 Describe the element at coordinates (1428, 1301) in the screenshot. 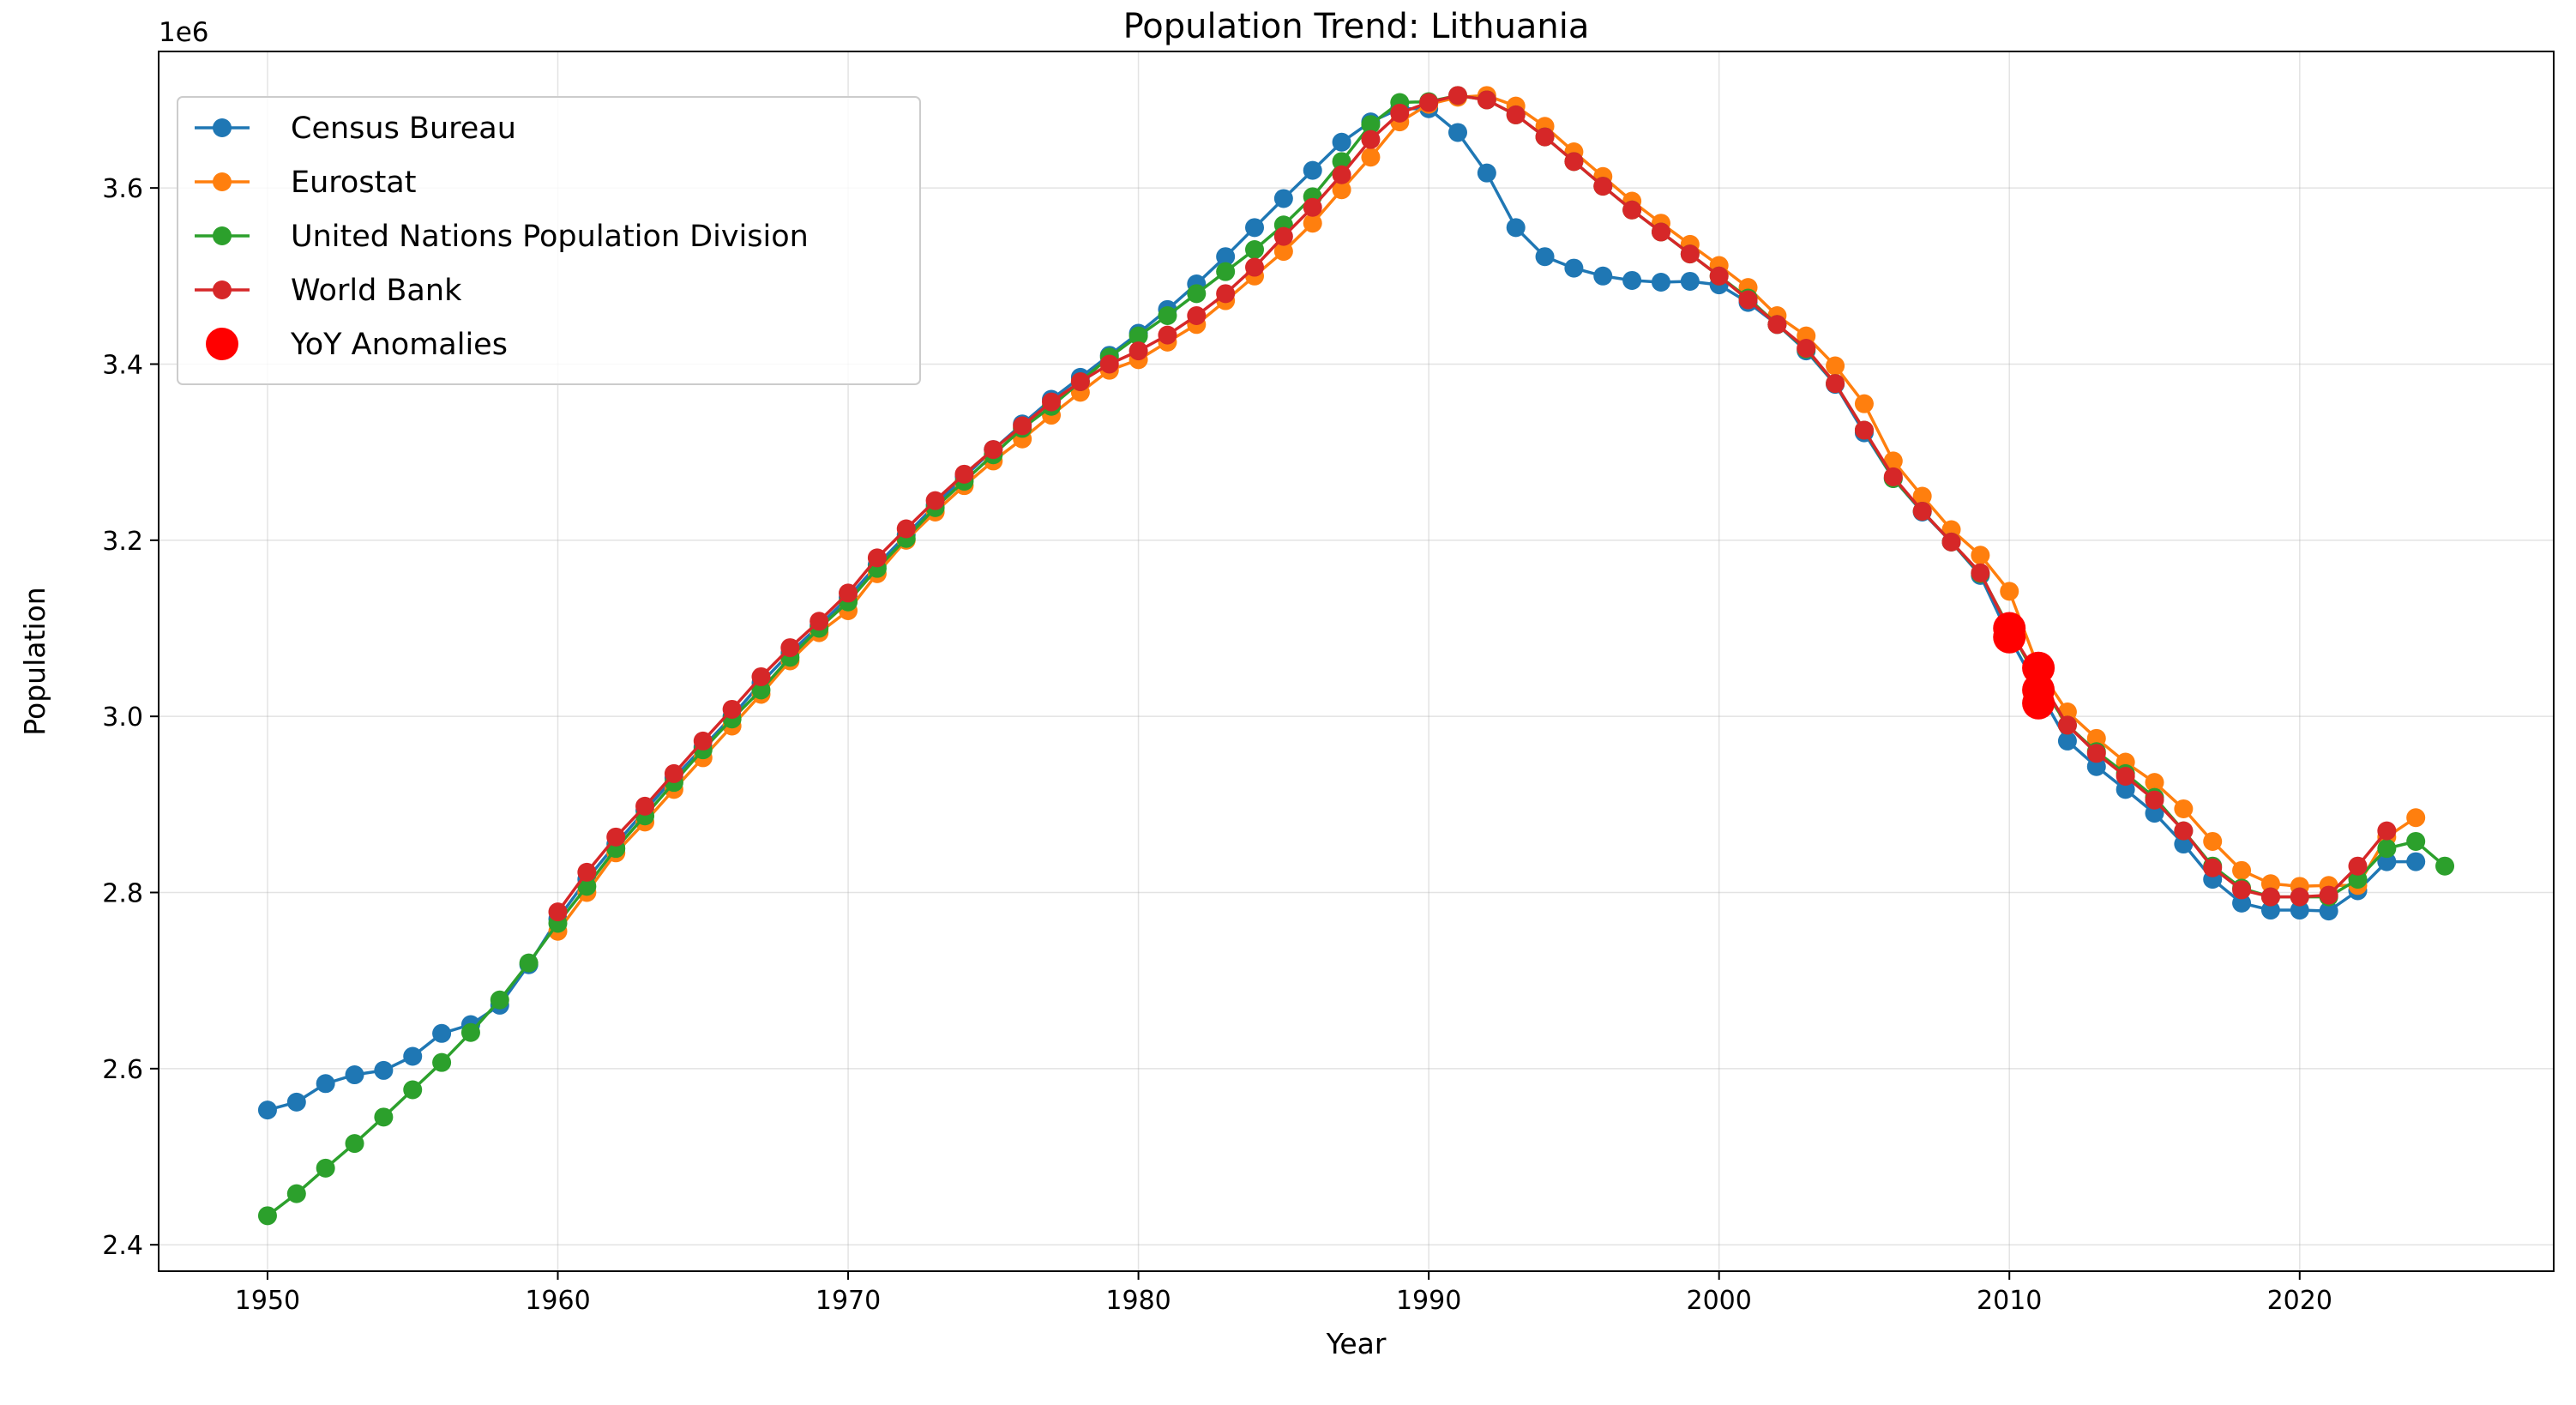

I see `x-tick-label: 1990` at that location.